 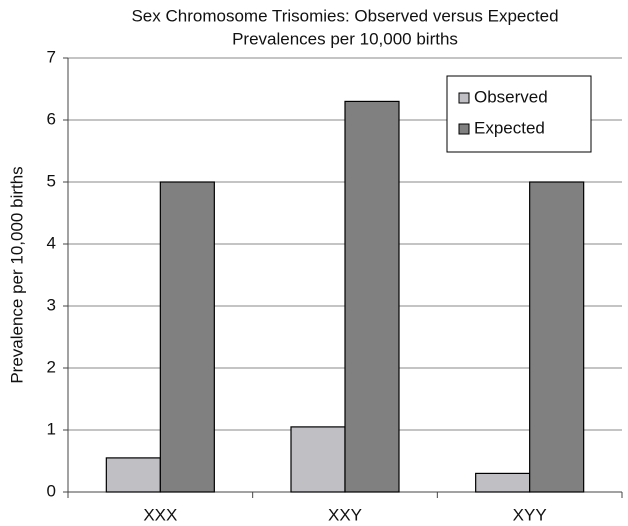 What do you see at coordinates (51, 56) in the screenshot?
I see `y-tick-label: 7` at bounding box center [51, 56].